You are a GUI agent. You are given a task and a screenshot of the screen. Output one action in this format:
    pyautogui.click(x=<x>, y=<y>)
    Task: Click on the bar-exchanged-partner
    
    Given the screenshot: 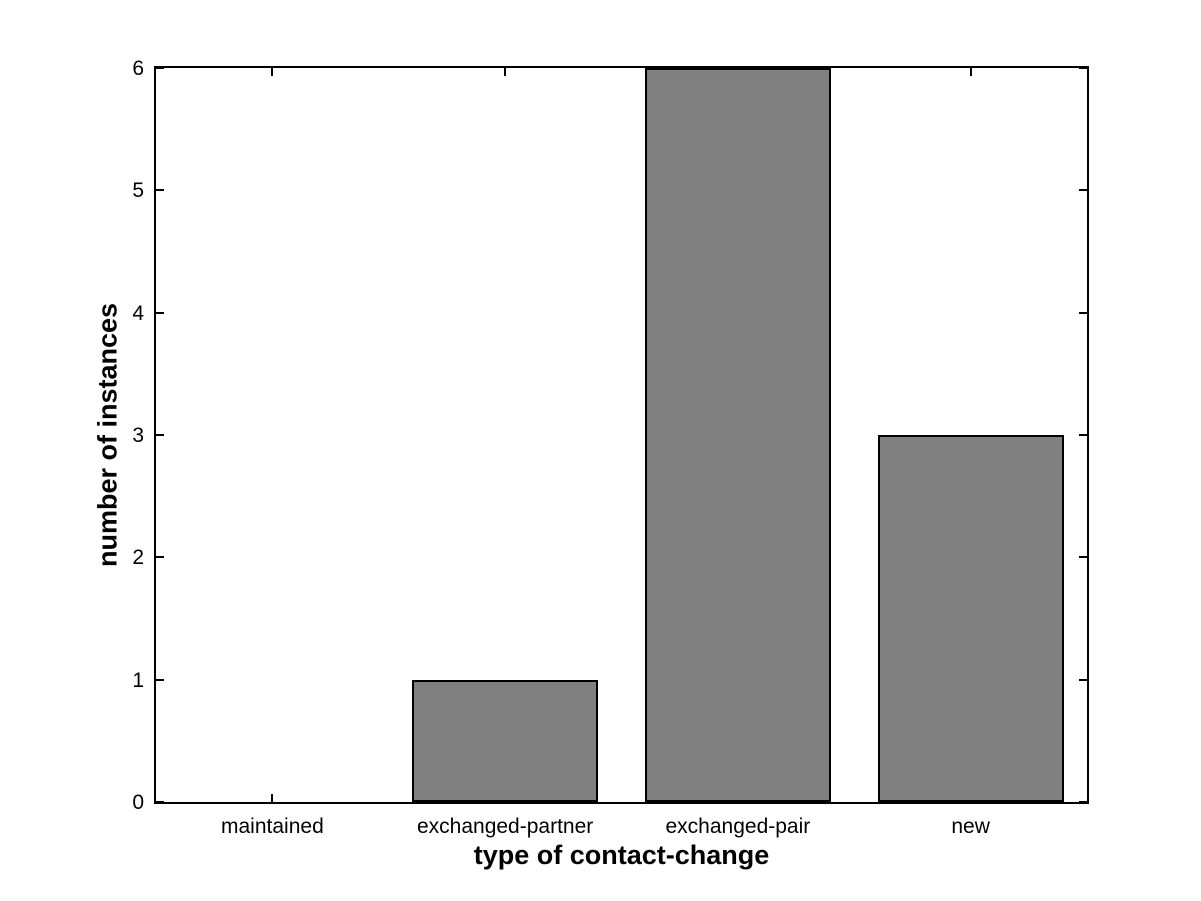 What is the action you would take?
    pyautogui.click(x=505, y=740)
    